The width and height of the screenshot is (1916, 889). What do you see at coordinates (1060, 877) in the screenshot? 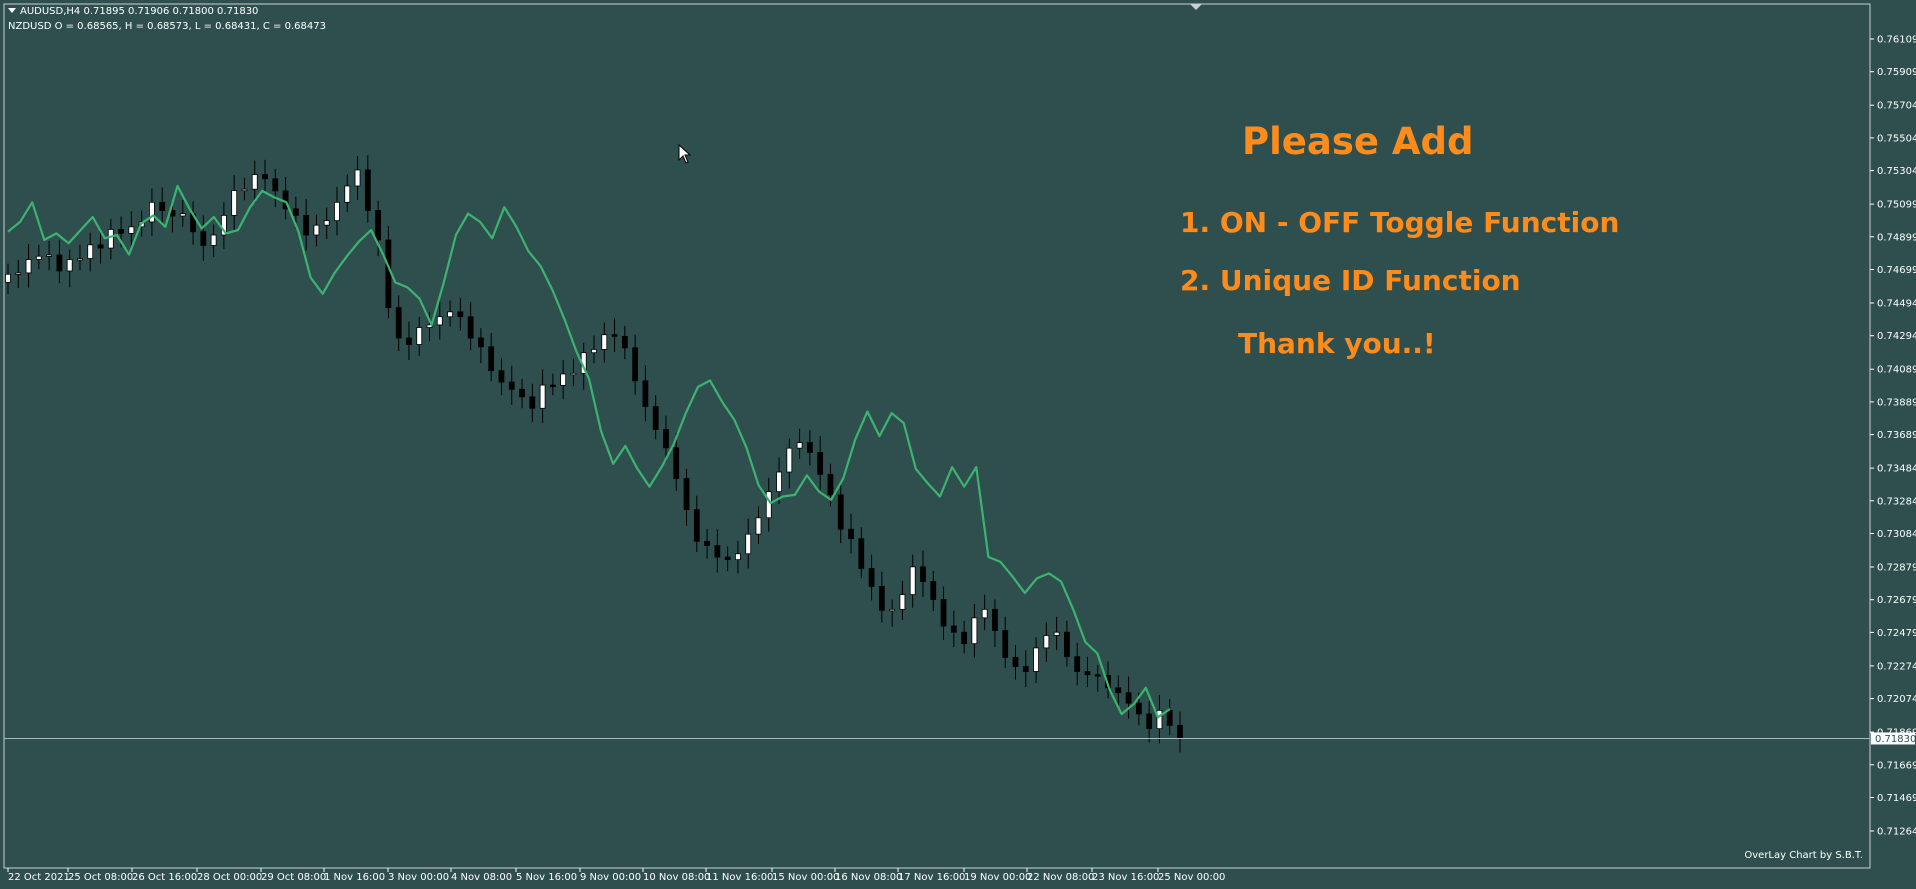
I see `x-tick-label: 22 Nov 08:00` at bounding box center [1060, 877].